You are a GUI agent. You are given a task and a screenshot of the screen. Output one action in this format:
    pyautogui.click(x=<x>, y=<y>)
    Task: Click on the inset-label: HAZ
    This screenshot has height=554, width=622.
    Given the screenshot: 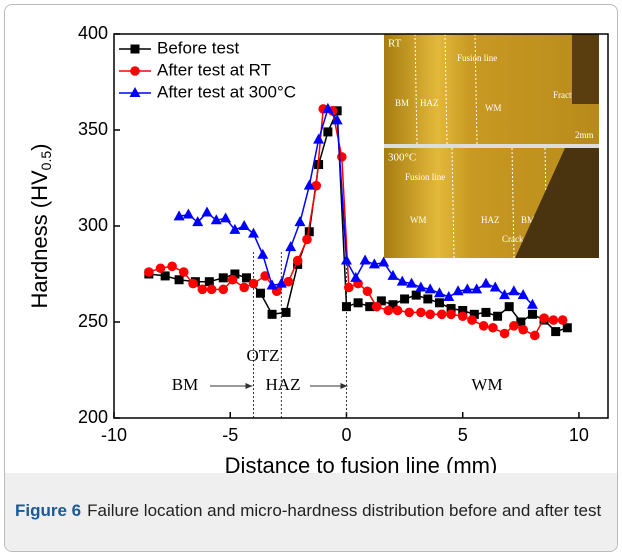 What is the action you would take?
    pyautogui.click(x=429, y=103)
    